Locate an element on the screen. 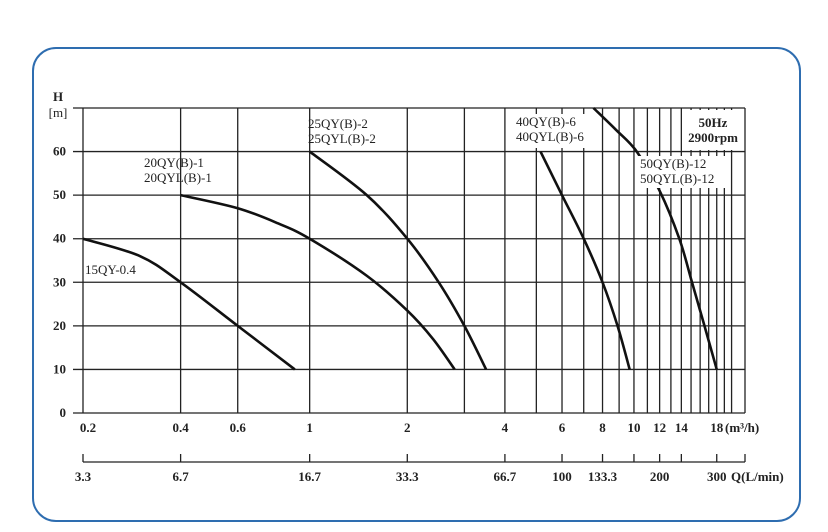 This screenshot has height=532, width=828. y-tick-label: 10 is located at coordinates (59, 368).